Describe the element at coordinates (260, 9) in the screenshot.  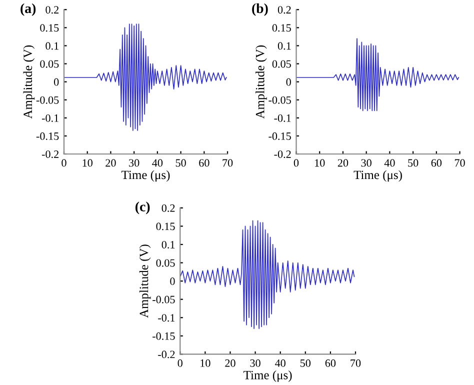
I see `chart-title: (b)` at that location.